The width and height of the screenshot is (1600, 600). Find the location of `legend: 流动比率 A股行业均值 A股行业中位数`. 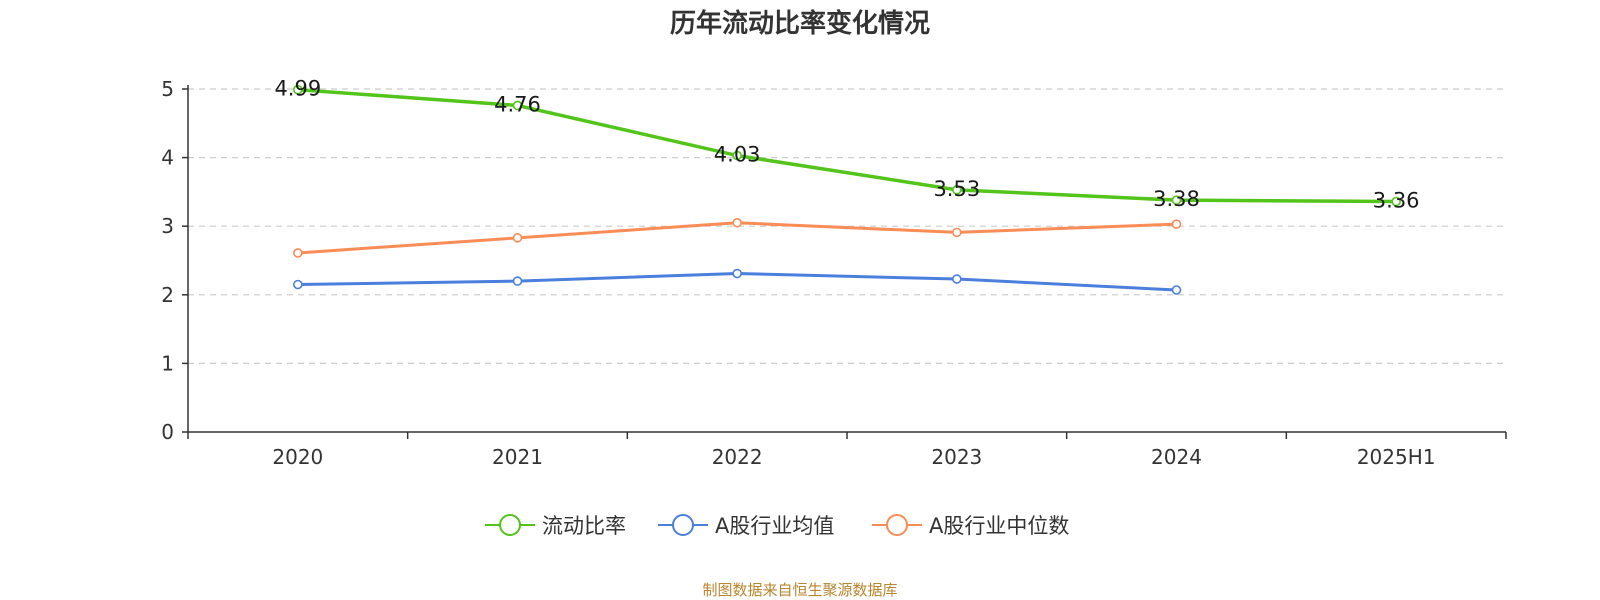

legend: 流动比率 A股行业均值 A股行业中位数 is located at coordinates (777, 526).